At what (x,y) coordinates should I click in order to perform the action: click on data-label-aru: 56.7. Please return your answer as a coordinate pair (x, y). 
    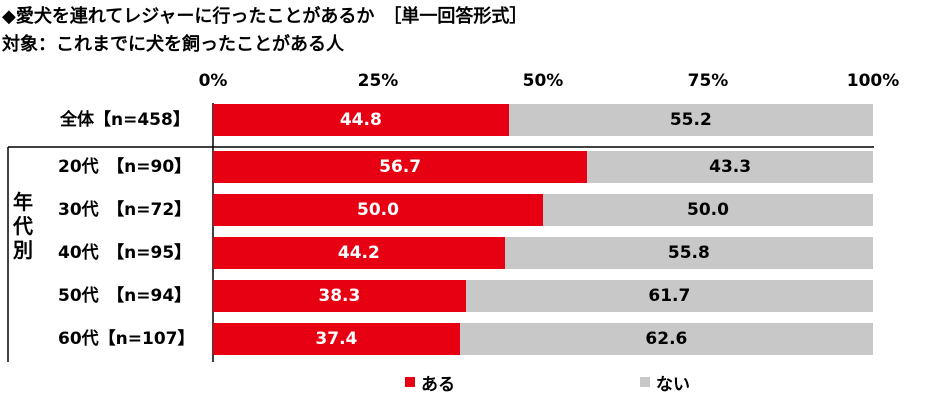
    Looking at the image, I should click on (400, 167).